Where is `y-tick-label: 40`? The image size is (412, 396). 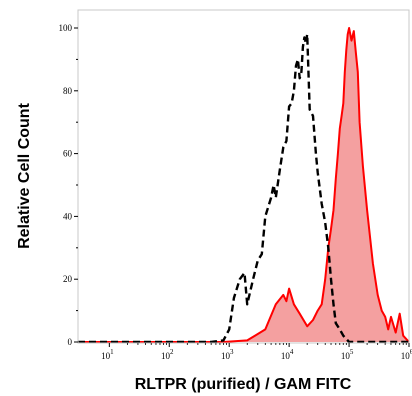
y-tick-label: 40 is located at coordinates (68, 216).